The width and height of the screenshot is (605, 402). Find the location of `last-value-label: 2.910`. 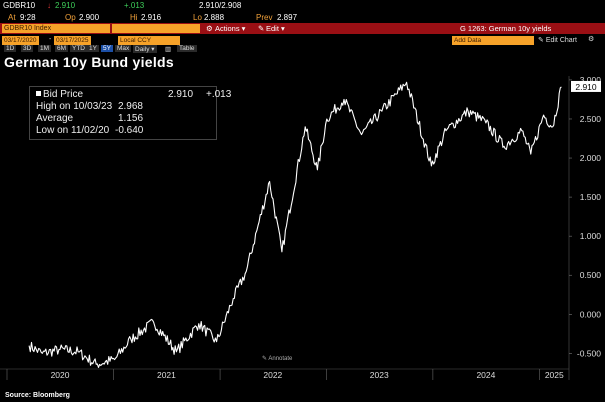

last-value-label: 2.910 is located at coordinates (586, 87).